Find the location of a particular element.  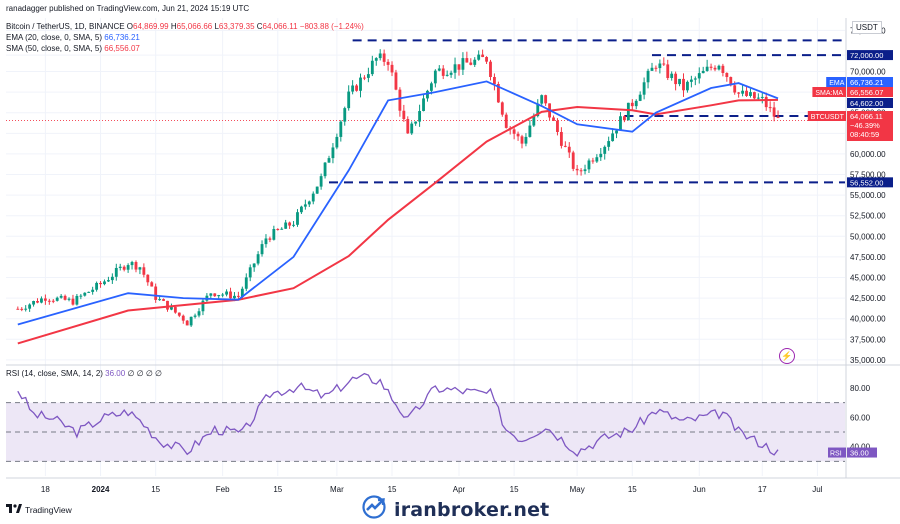

price-tag is located at coordinates (870, 126).